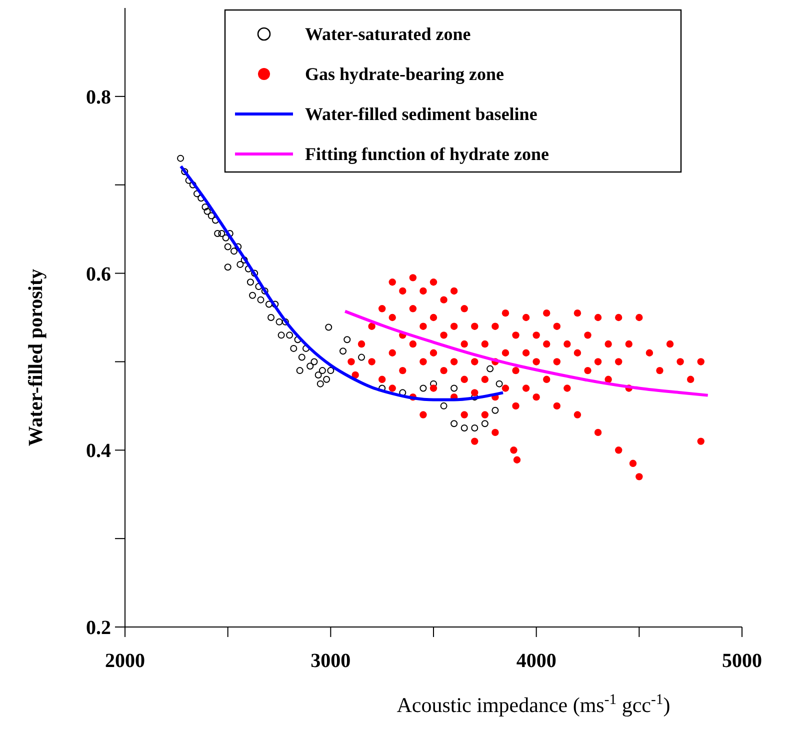 This screenshot has height=741, width=785. I want to click on legend-label: Gas hydrate-bearing zone, so click(404, 74).